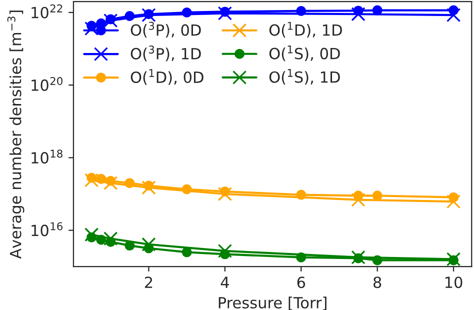 The image size is (474, 310). What do you see at coordinates (148, 282) in the screenshot?
I see `x-tick-label: 2` at bounding box center [148, 282].